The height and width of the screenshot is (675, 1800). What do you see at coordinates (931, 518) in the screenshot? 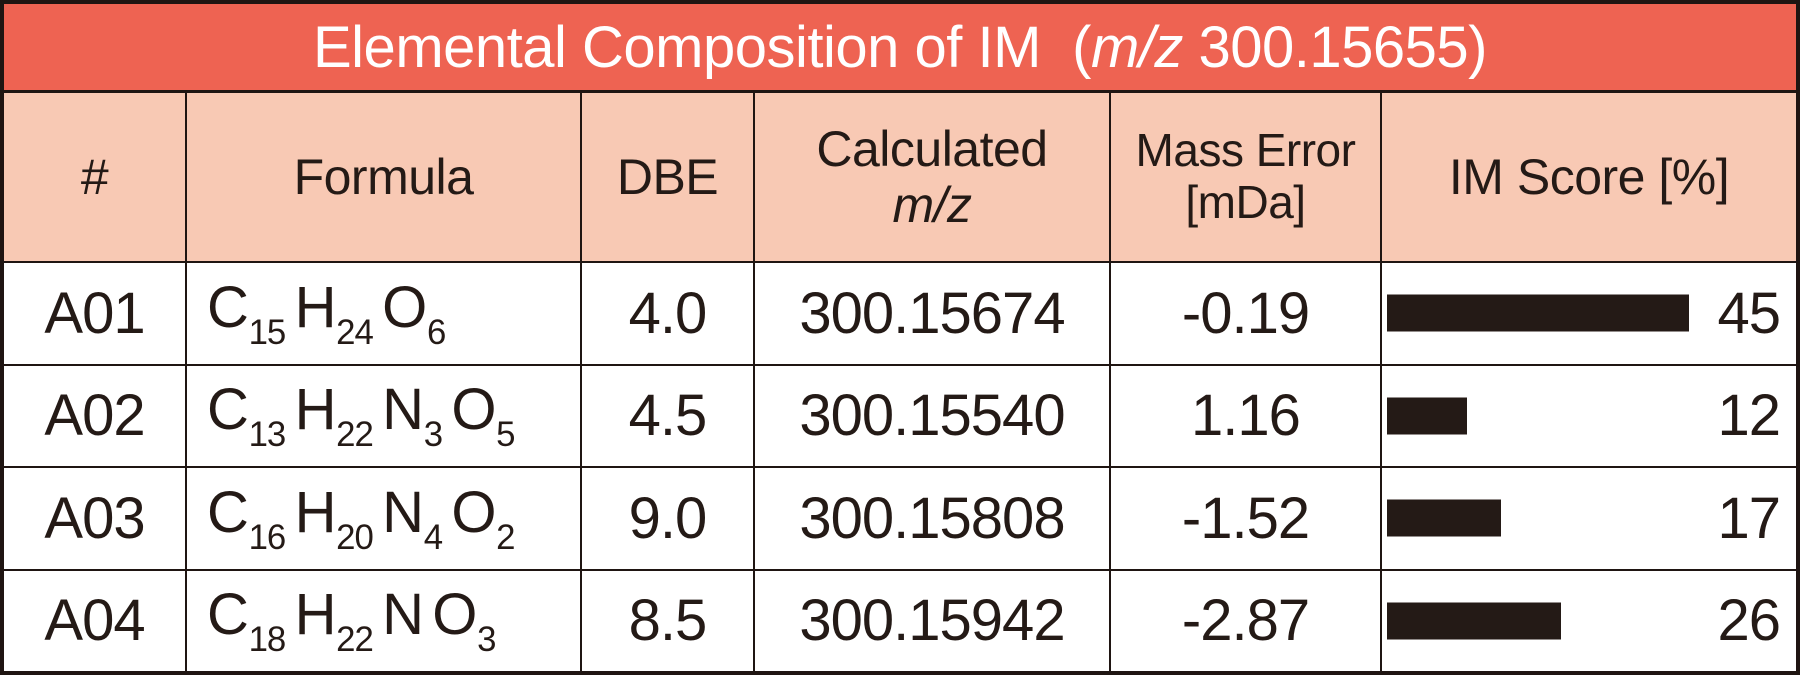
I see `cell-calculated-mz: 300.15808` at bounding box center [931, 518].